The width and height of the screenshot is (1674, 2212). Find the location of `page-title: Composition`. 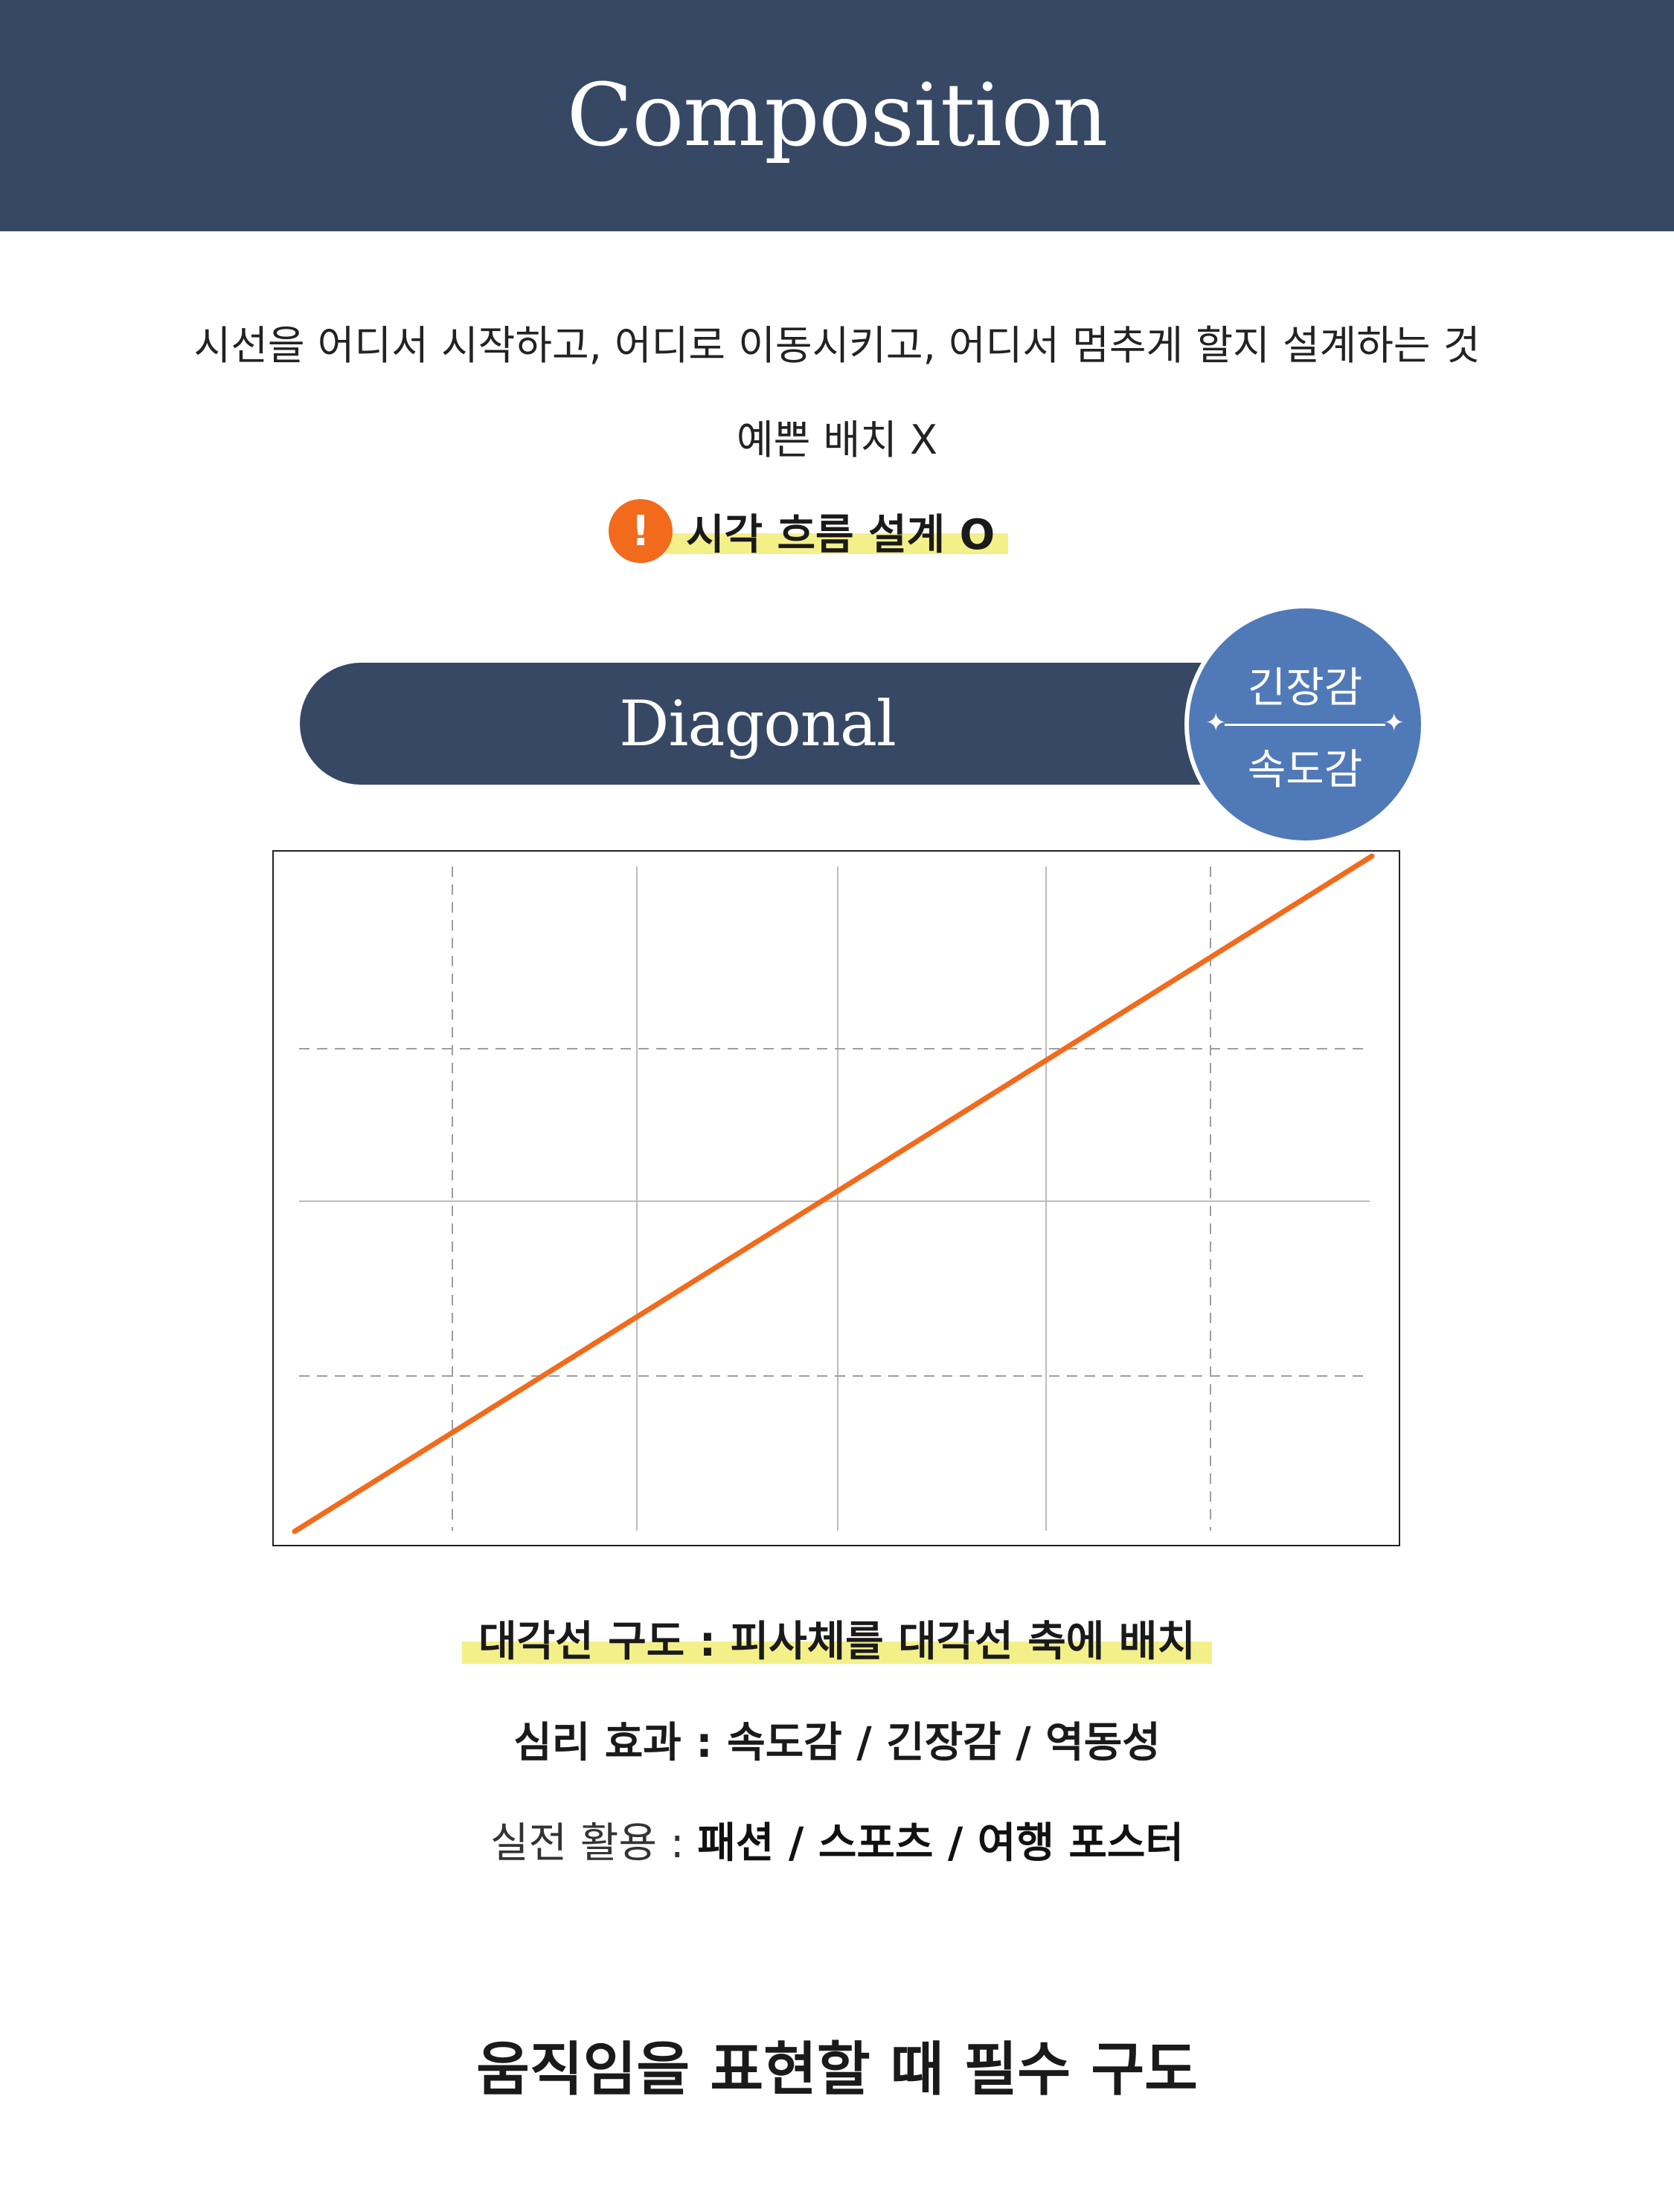

page-title: Composition is located at coordinates (837, 115).